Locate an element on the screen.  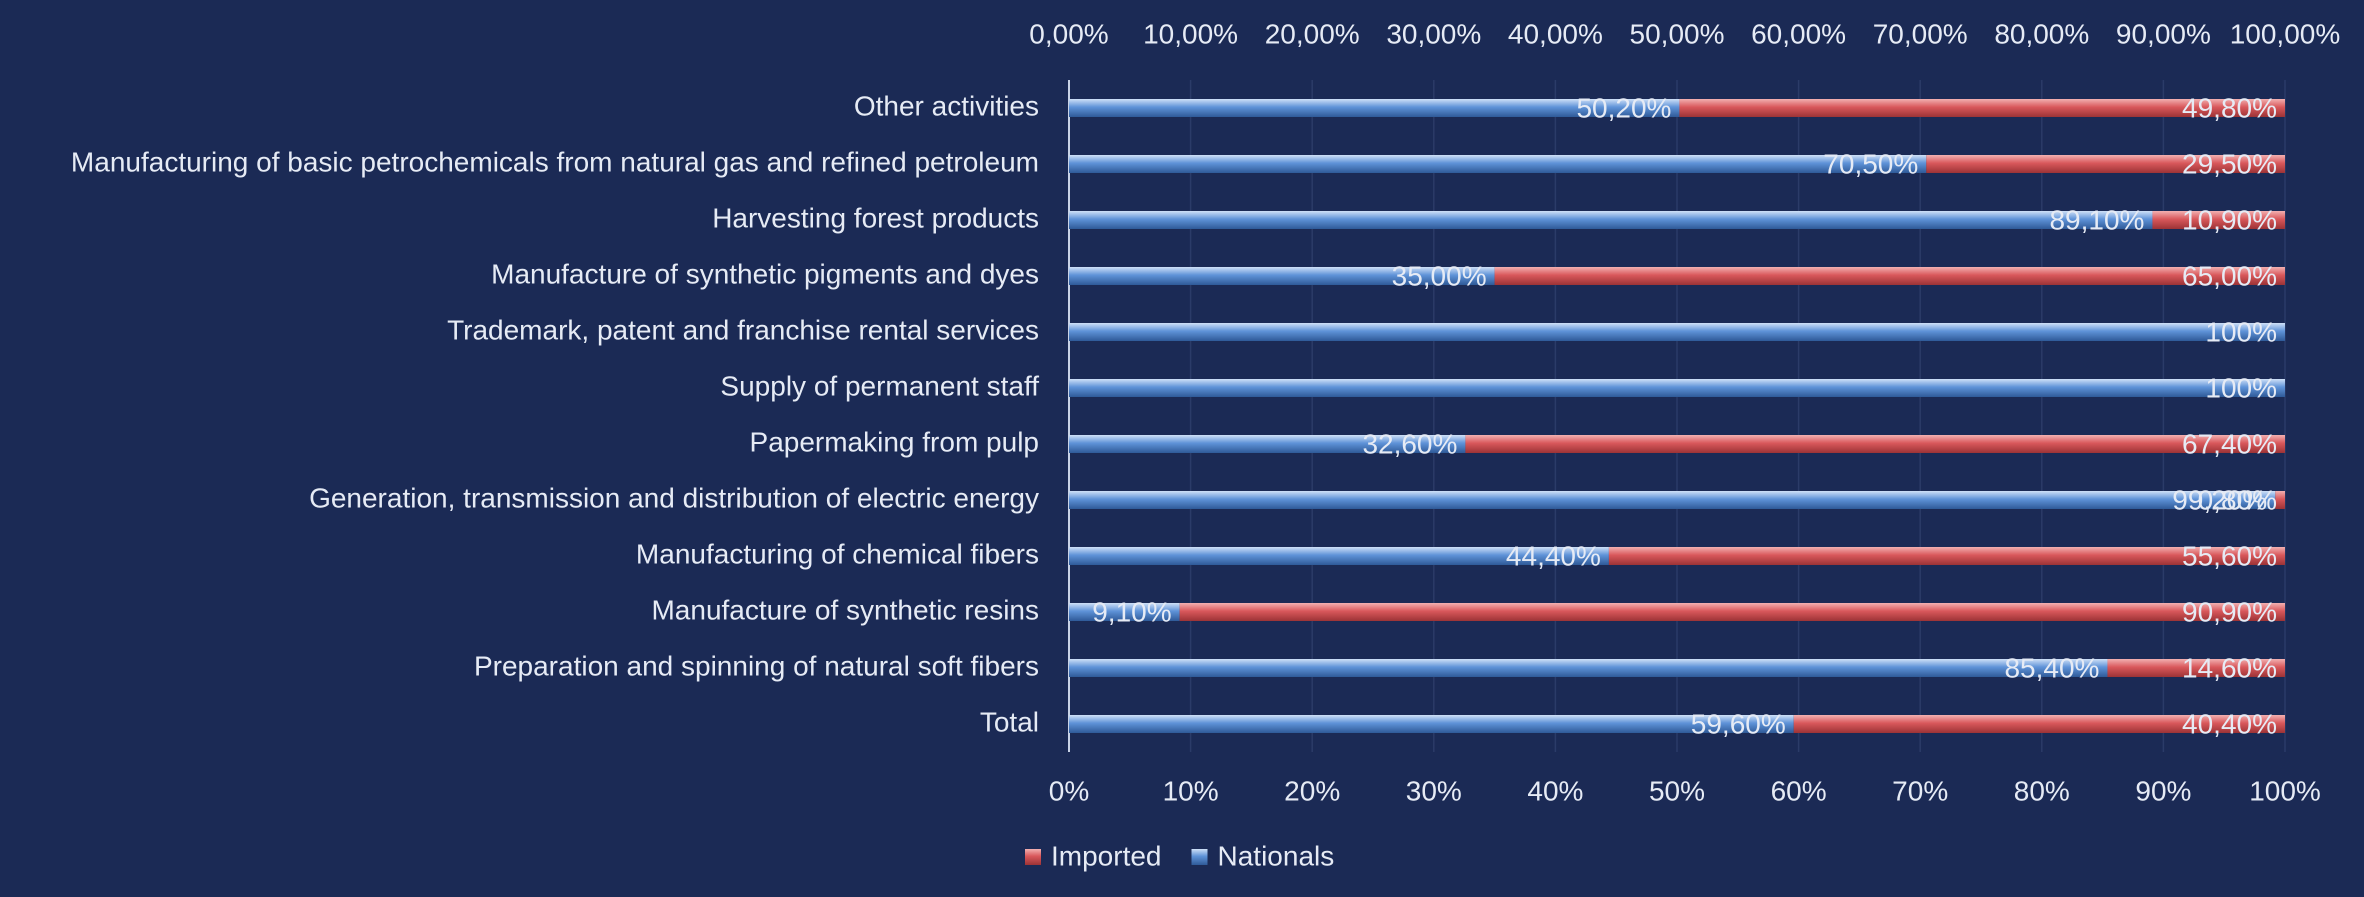
data-label: 35,00% is located at coordinates (1439, 275).